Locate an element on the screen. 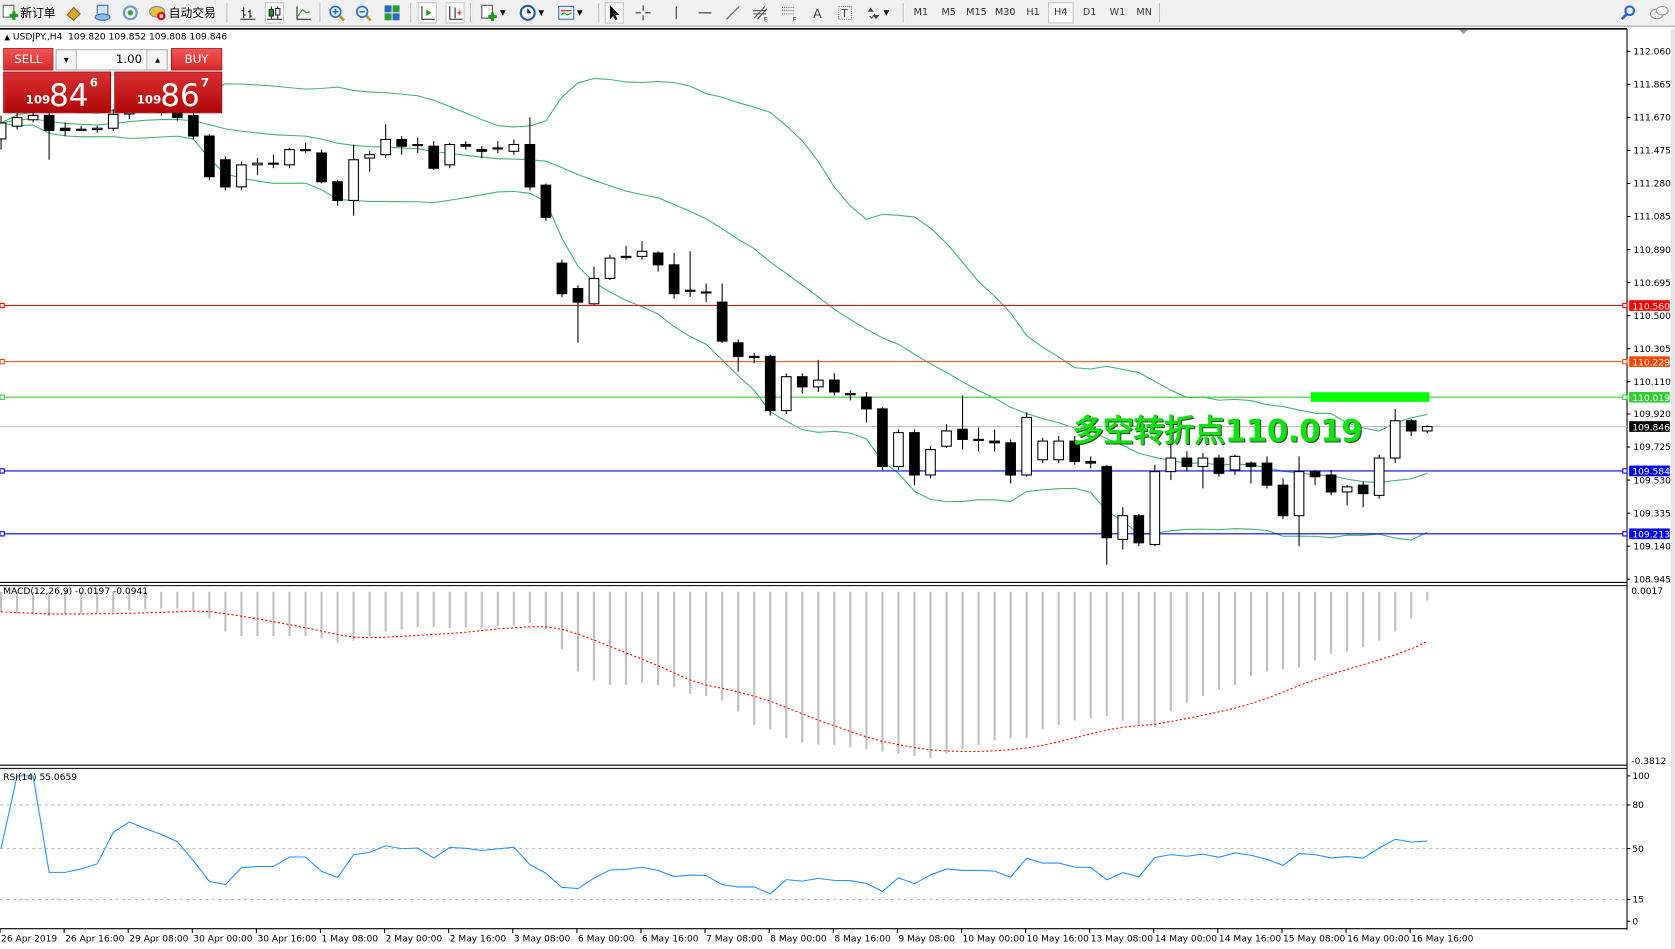 This screenshot has width=1675, height=949. lot-increase-button: ▲ is located at coordinates (156, 60).